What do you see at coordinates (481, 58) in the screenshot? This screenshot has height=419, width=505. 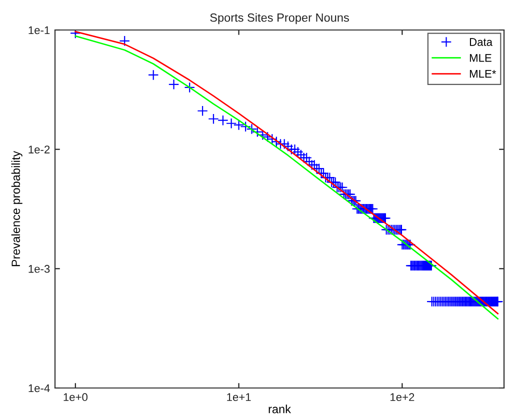 I see `legend-label: MLE` at bounding box center [481, 58].